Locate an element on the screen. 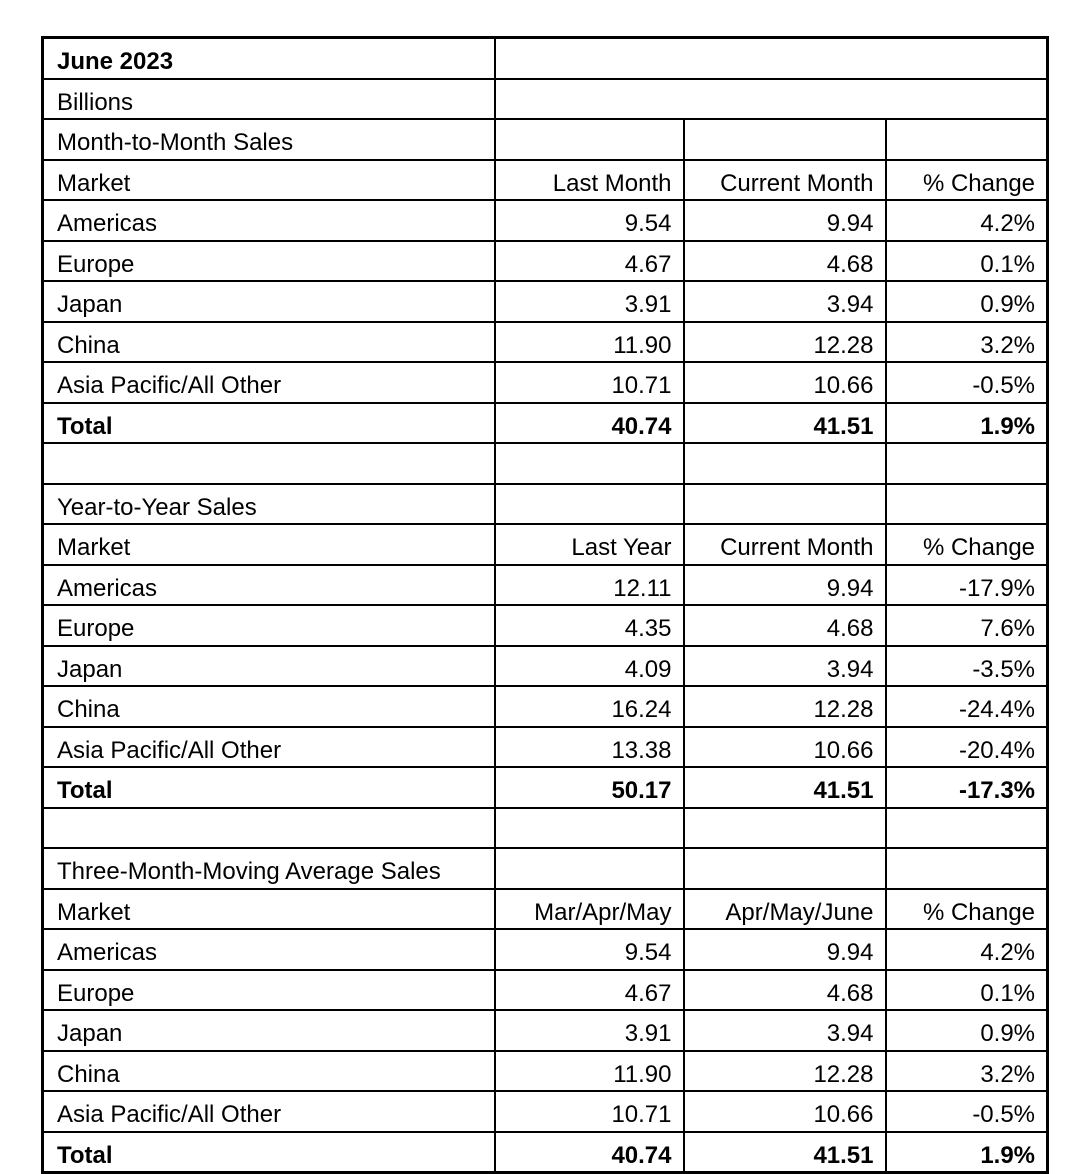 This screenshot has height=1174, width=1080. market-label: Americas is located at coordinates (268, 584).